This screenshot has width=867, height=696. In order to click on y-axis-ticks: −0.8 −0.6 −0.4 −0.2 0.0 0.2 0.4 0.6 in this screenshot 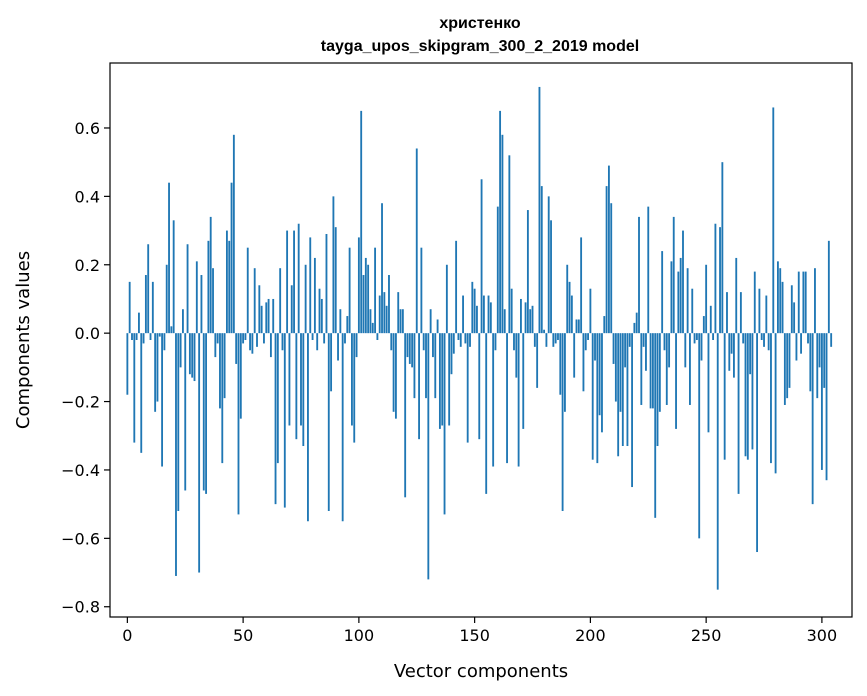, I will do `click(85, 368)`.